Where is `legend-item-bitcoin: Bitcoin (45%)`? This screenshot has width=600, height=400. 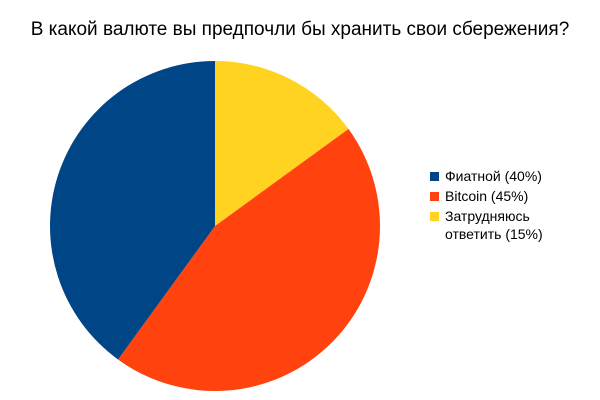 legend-item-bitcoin: Bitcoin (45%) is located at coordinates (515, 196).